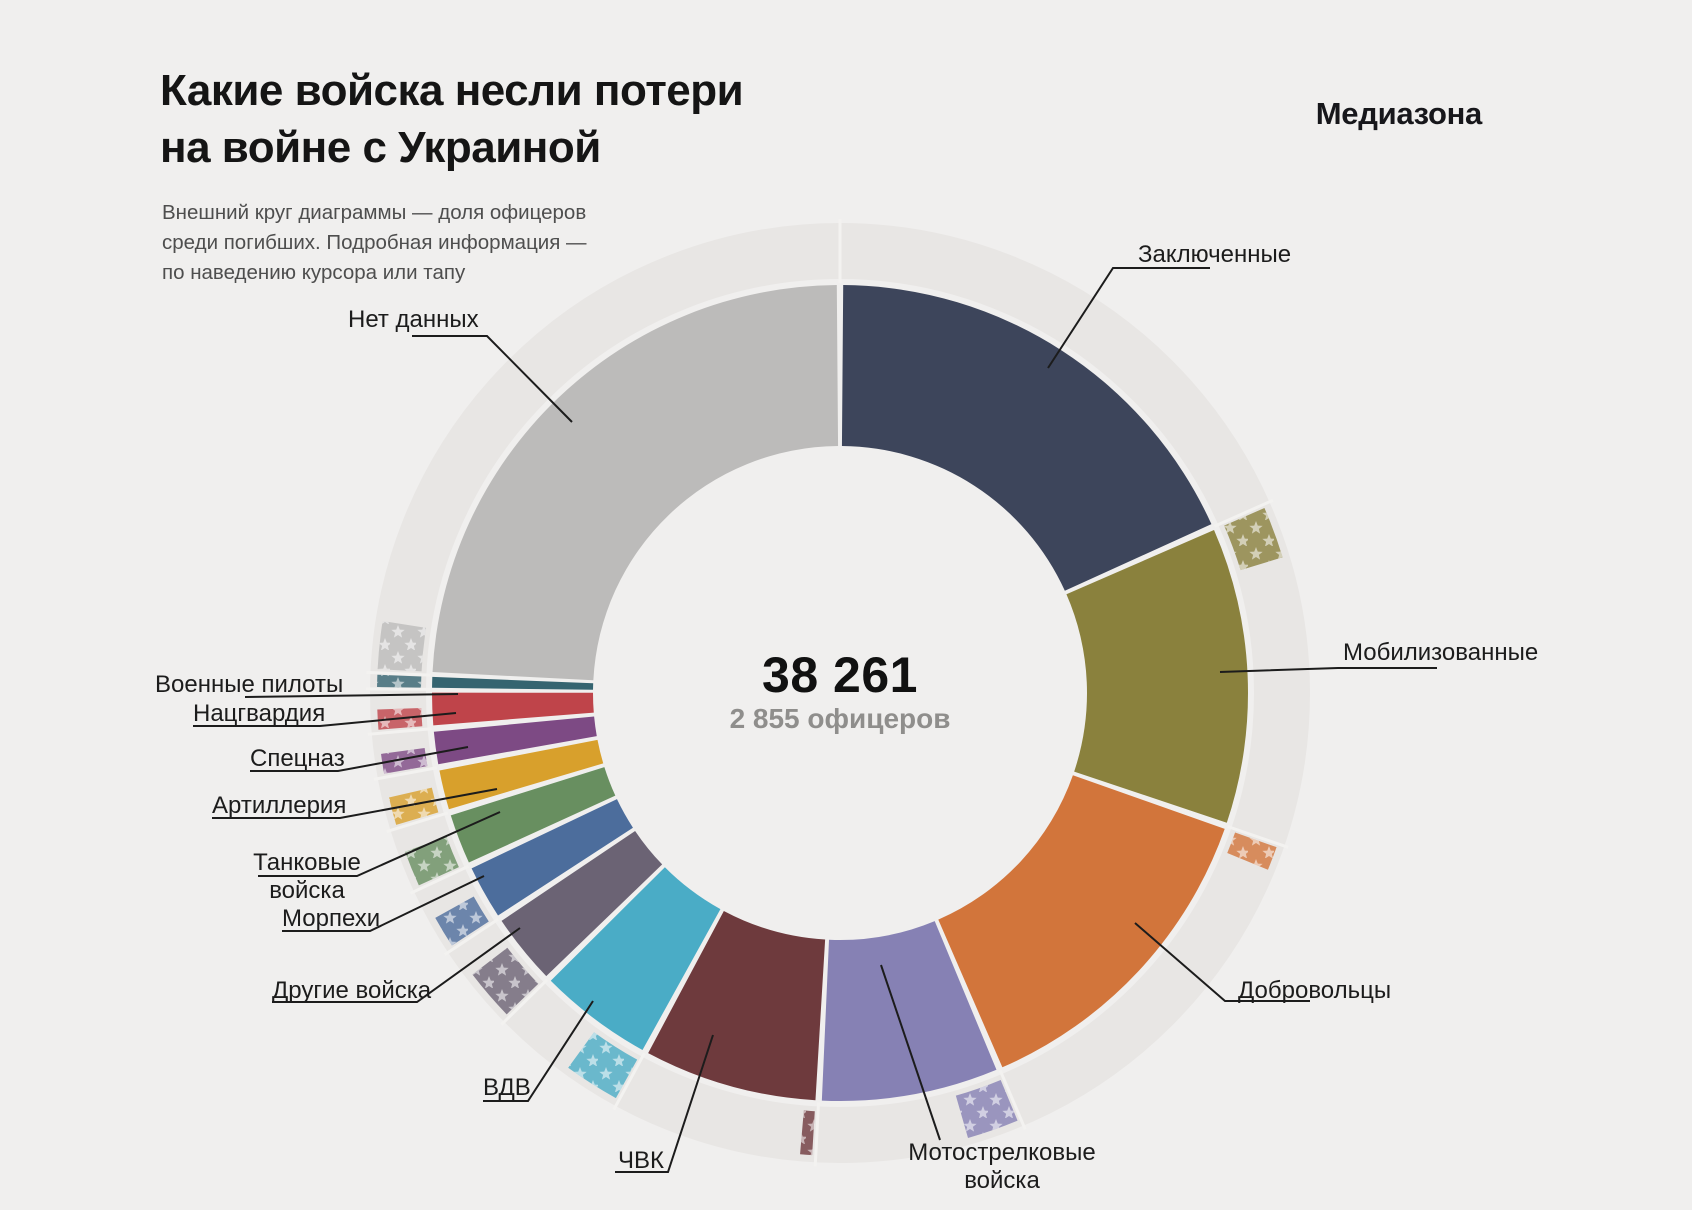 The height and width of the screenshot is (1210, 1692). Describe the element at coordinates (492, 379) in the screenshot. I see `pointer-нет-данных` at that location.